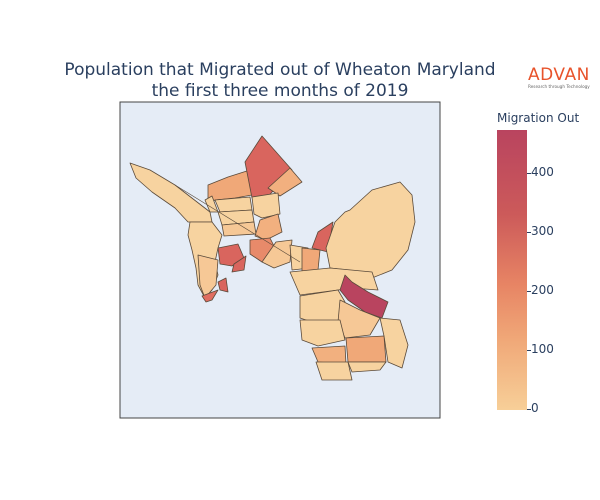 Image resolution: width=600 pixels, height=500 pixels. I want to click on region-south-orange, so click(366, 349).